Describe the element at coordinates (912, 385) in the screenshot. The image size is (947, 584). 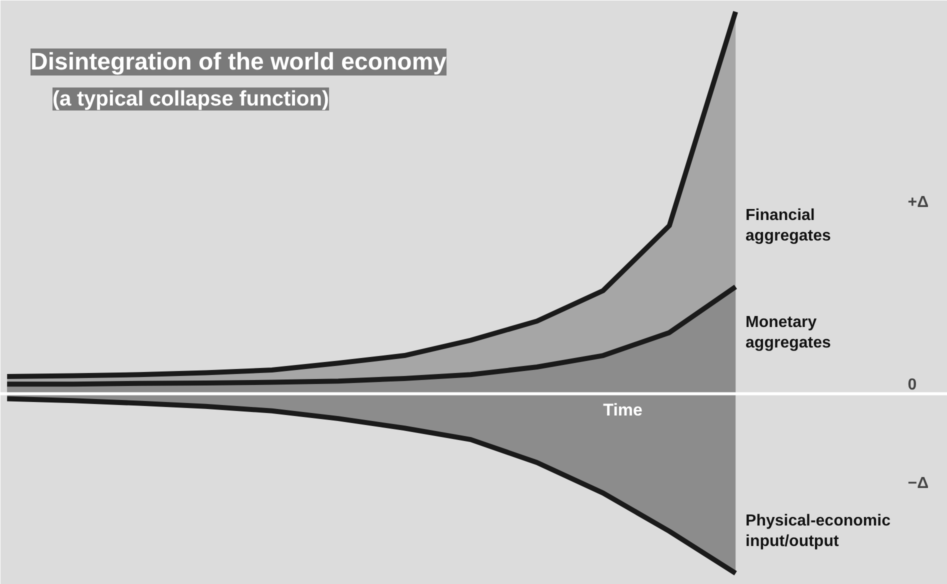
I see `text: 0` at that location.